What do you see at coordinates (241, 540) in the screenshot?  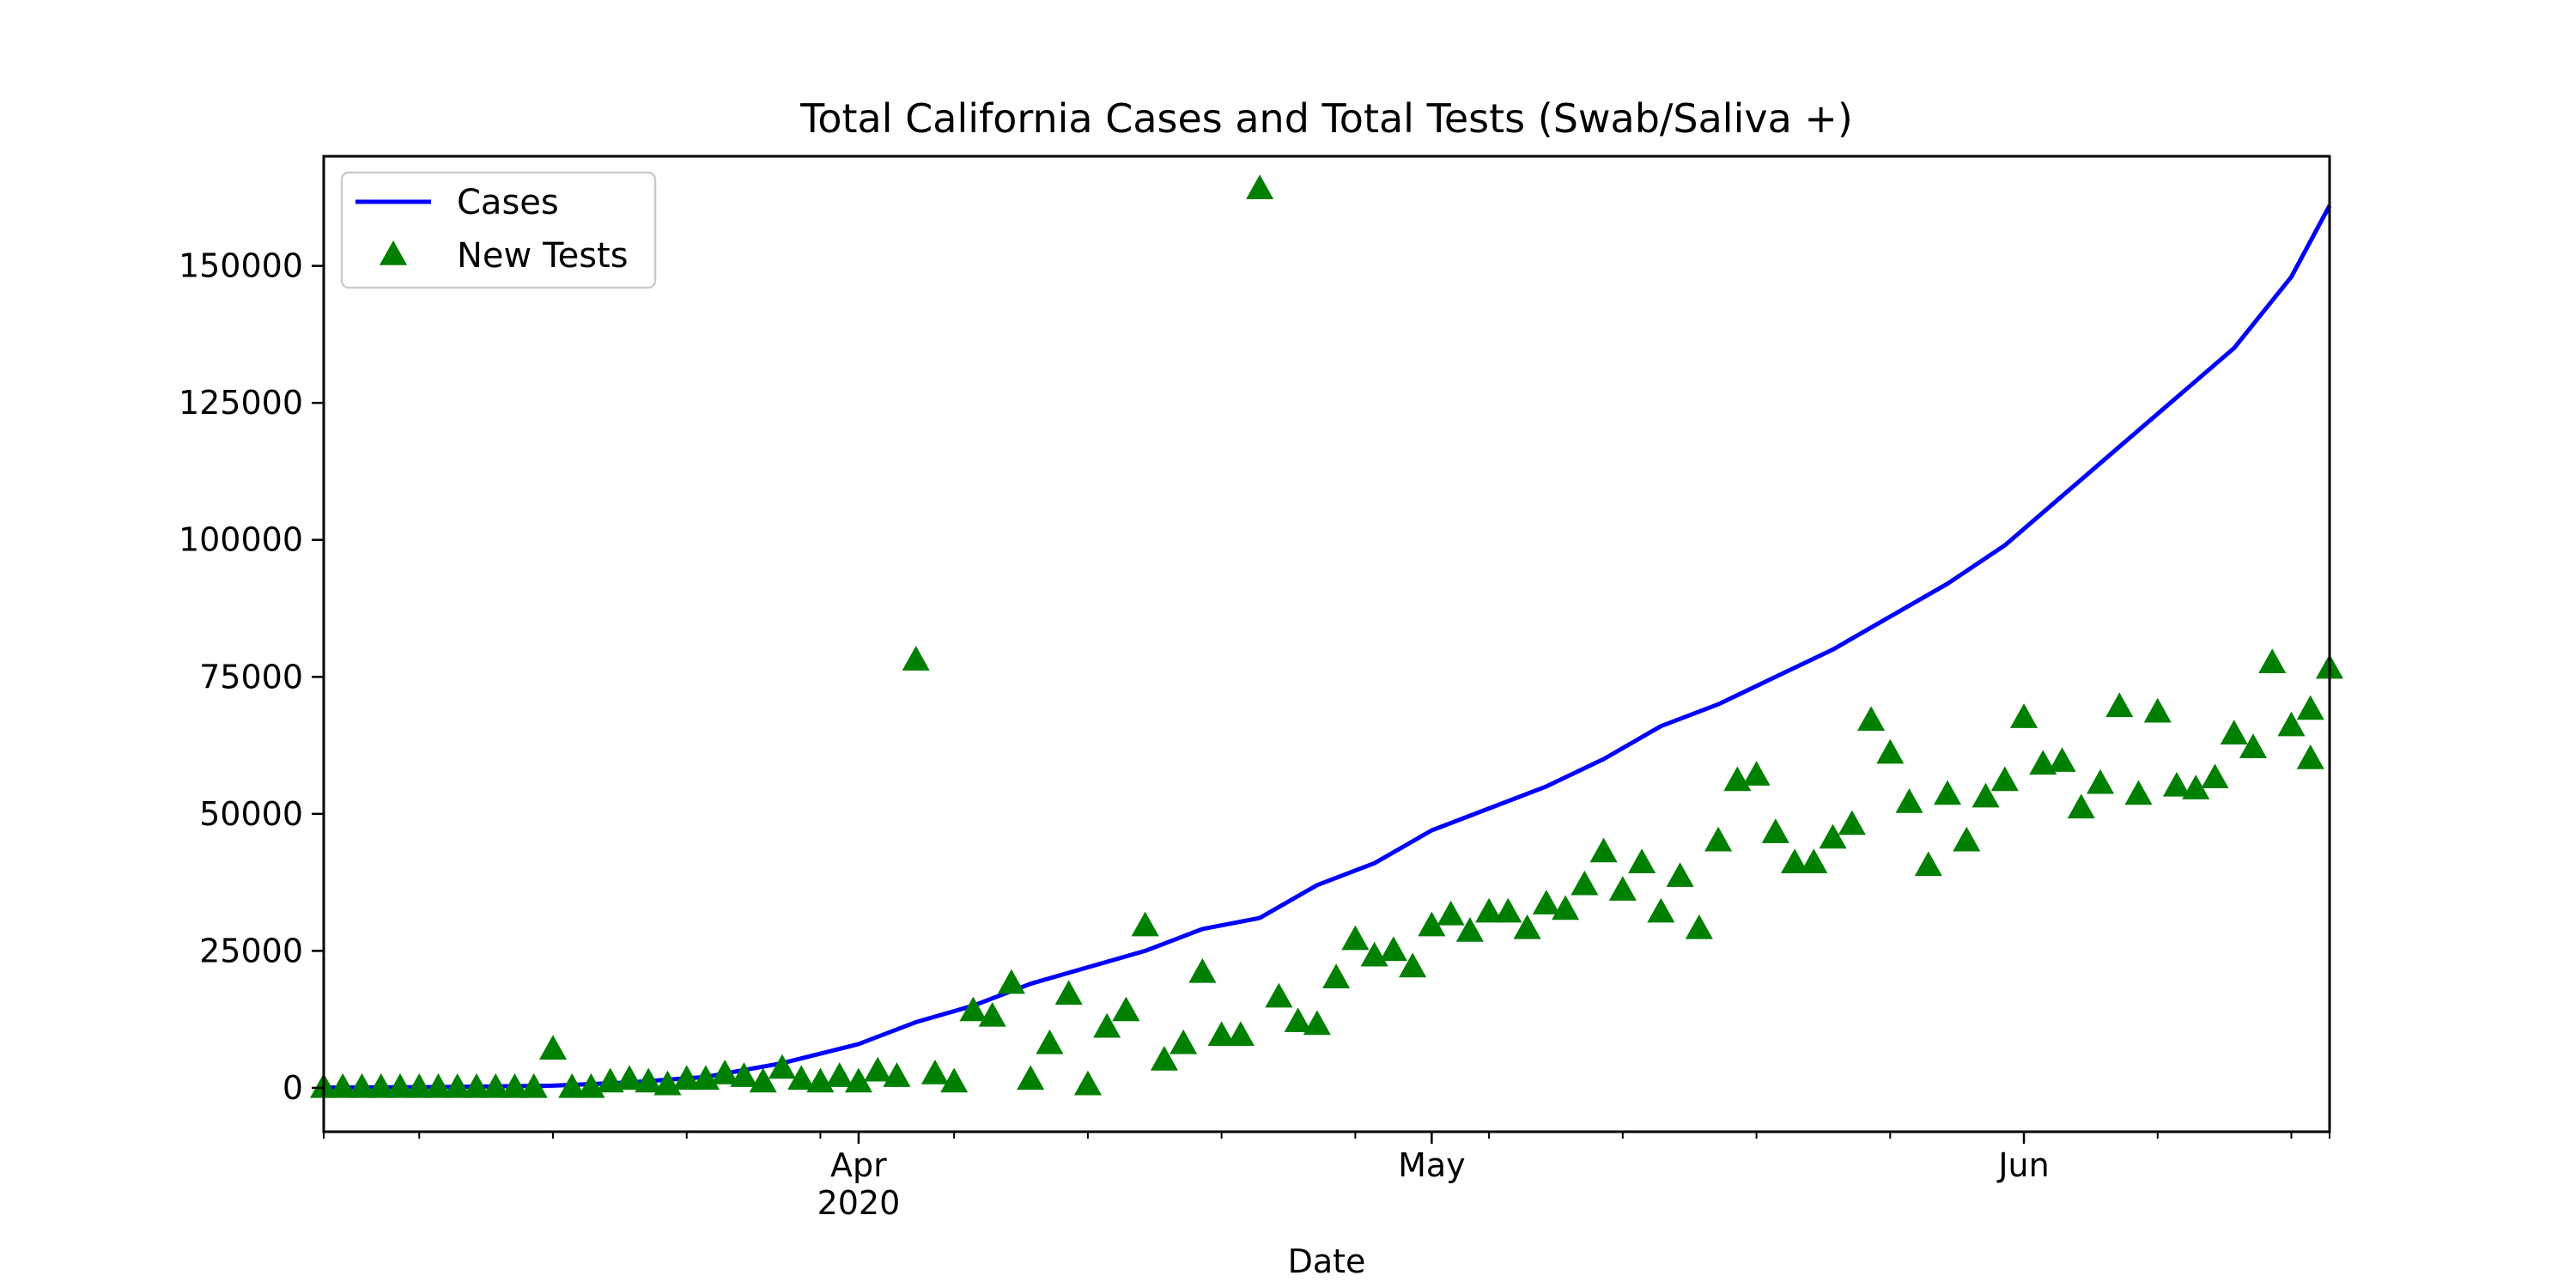 I see `y-tick-label: 100000` at bounding box center [241, 540].